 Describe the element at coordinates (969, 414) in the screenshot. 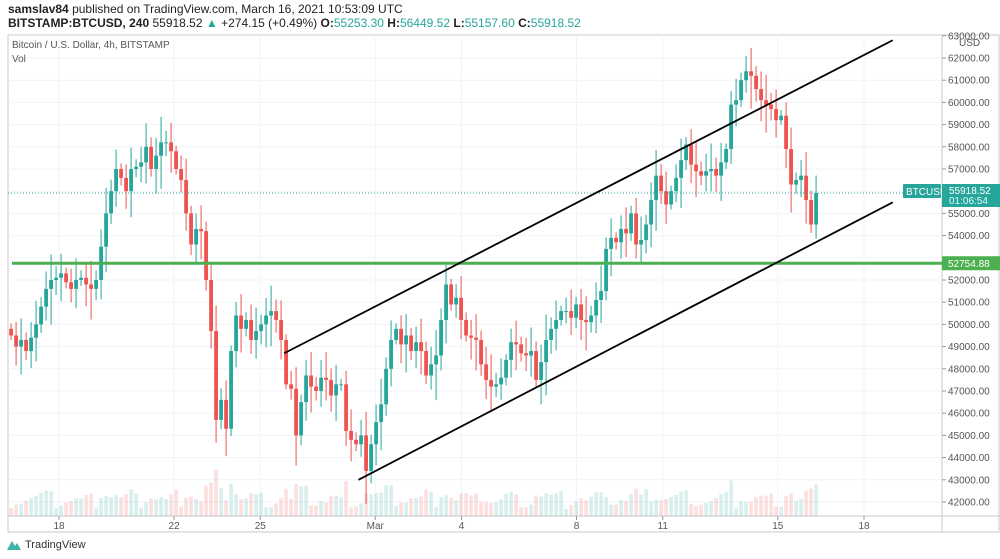

I see `y-tick-label: 46000.00` at that location.